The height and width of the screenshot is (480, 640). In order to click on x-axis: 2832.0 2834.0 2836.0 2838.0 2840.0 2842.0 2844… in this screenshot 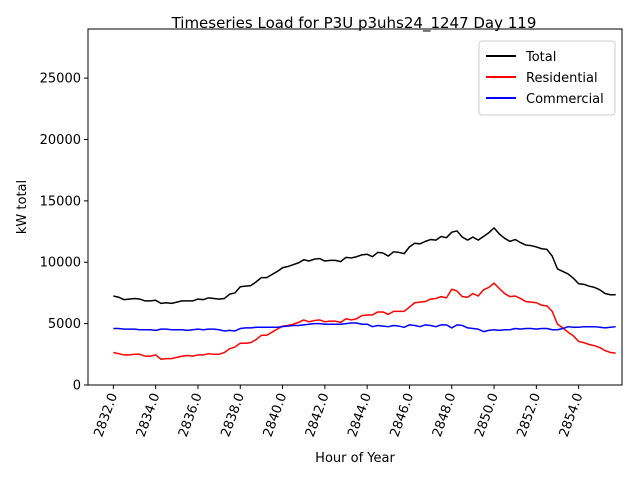, I will do `click(338, 412)`.